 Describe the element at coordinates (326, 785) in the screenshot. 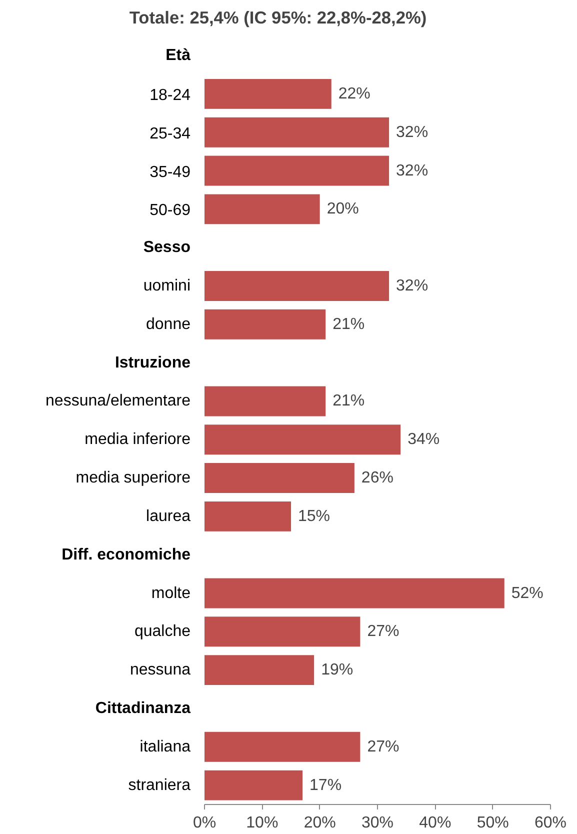

I see `data-label: 17%` at that location.